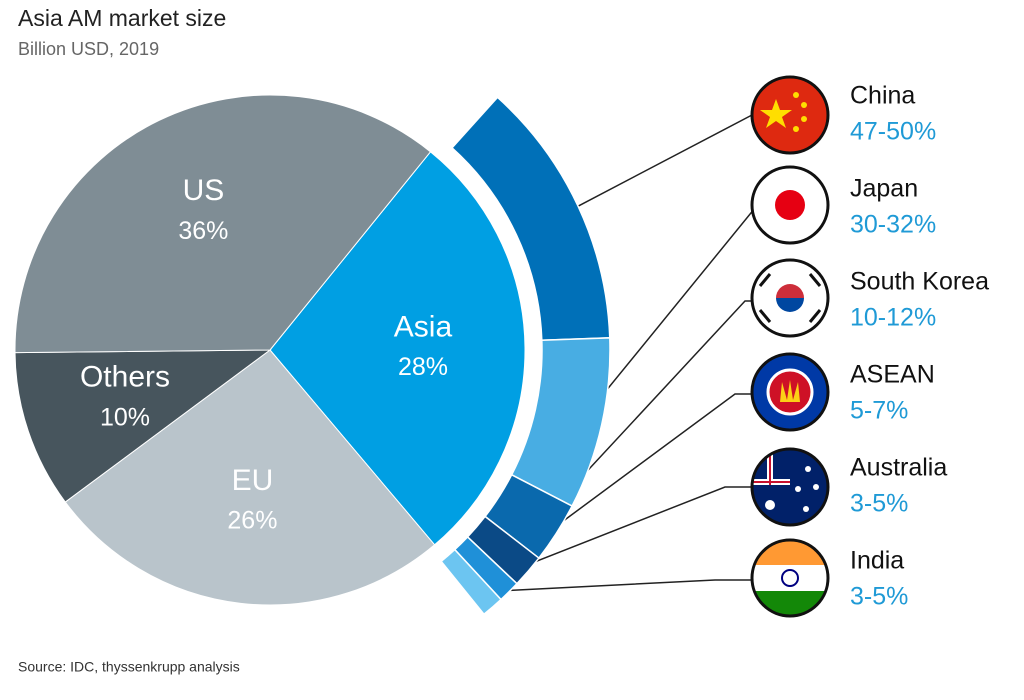 This screenshot has height=700, width=1024. What do you see at coordinates (879, 411) in the screenshot?
I see `country-share: 5-7%` at bounding box center [879, 411].